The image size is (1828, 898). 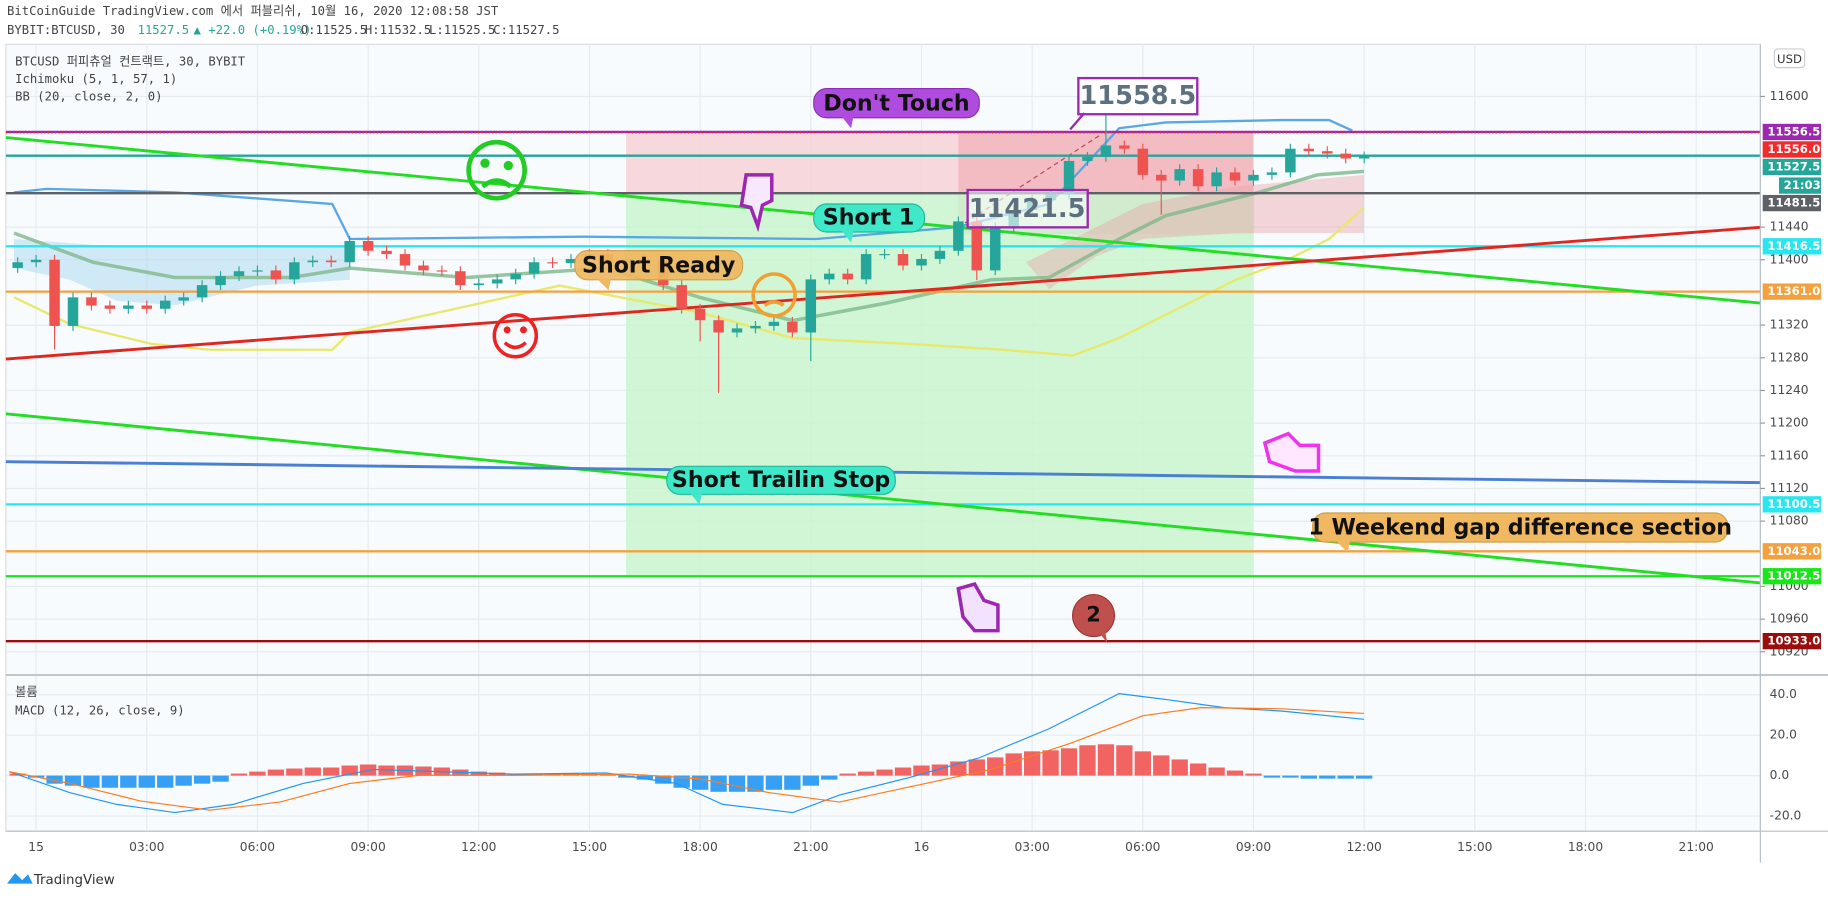 I want to click on x-tick-label: 09:00, so click(x=1253, y=847).